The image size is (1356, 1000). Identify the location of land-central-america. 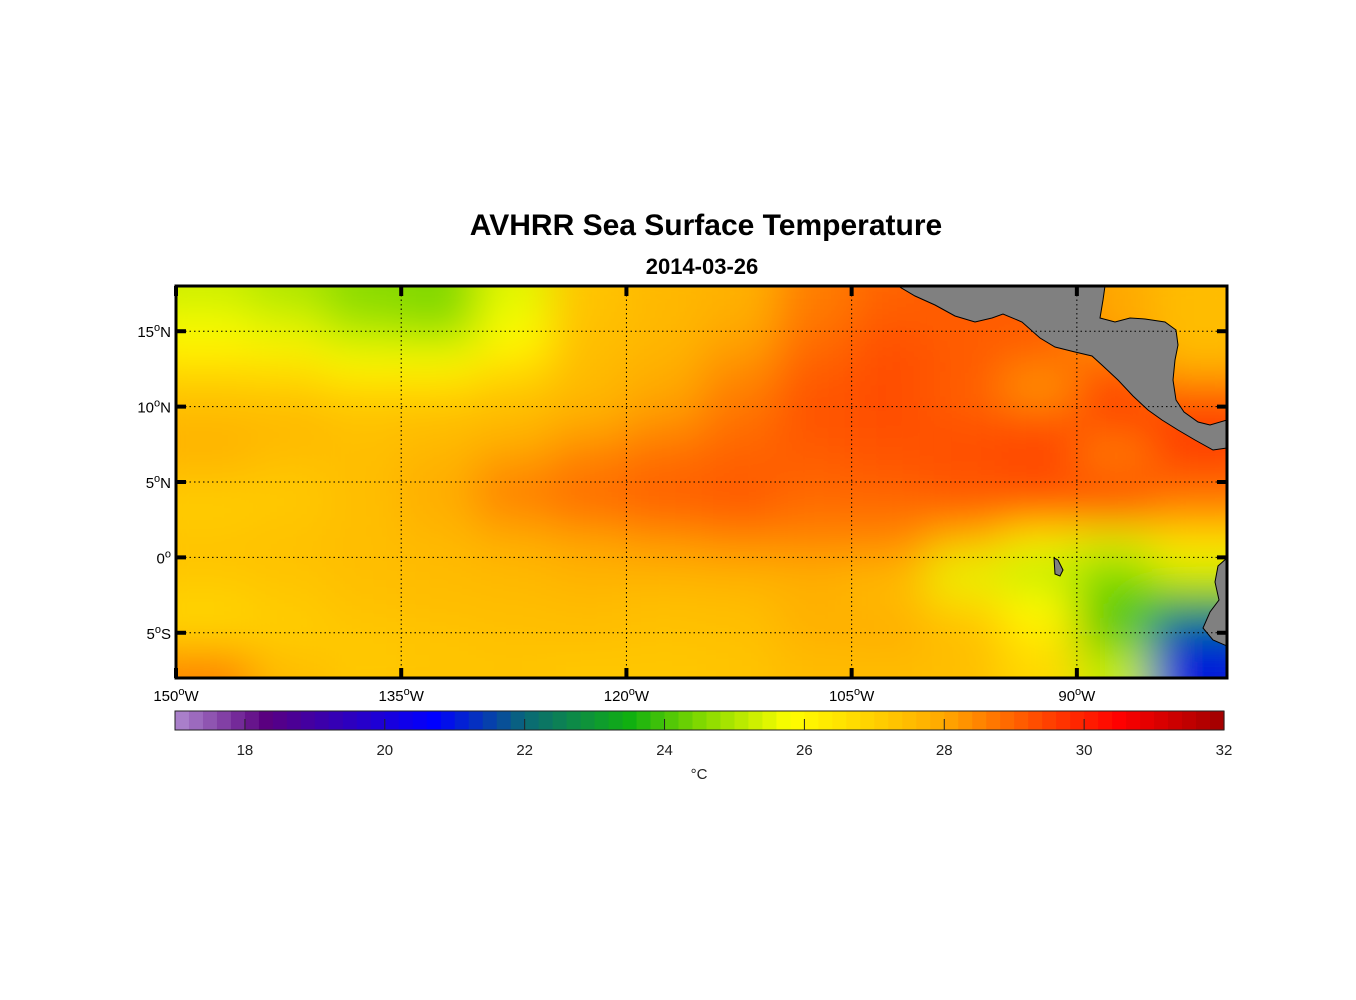
(1062, 368).